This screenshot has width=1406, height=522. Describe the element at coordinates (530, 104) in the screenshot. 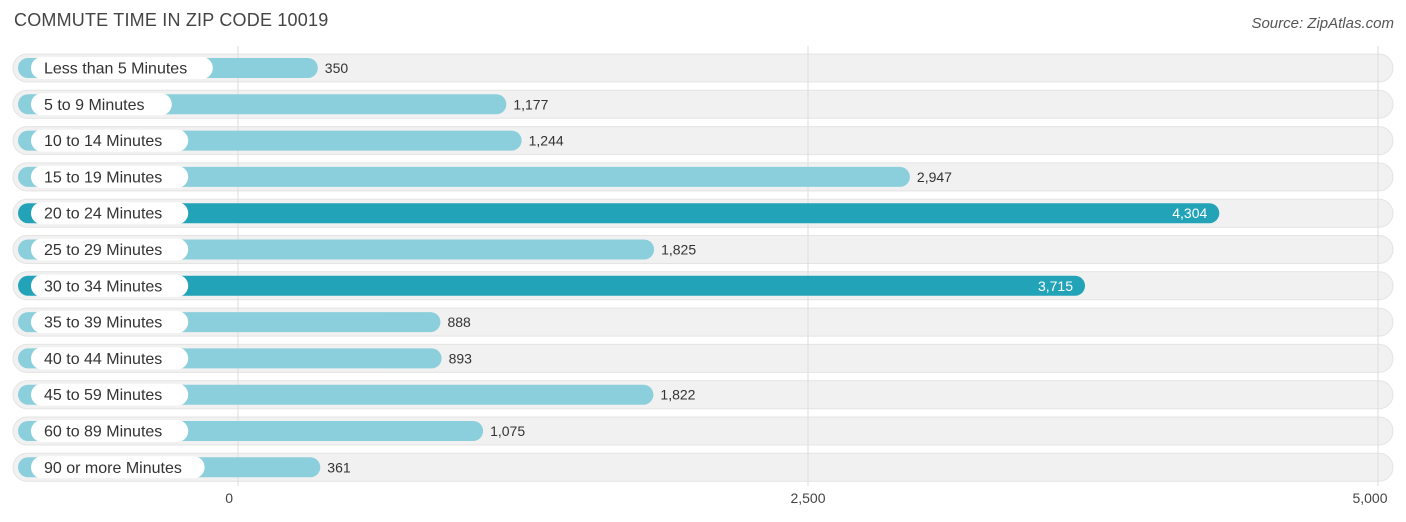

I see `value-label: 1,177` at that location.